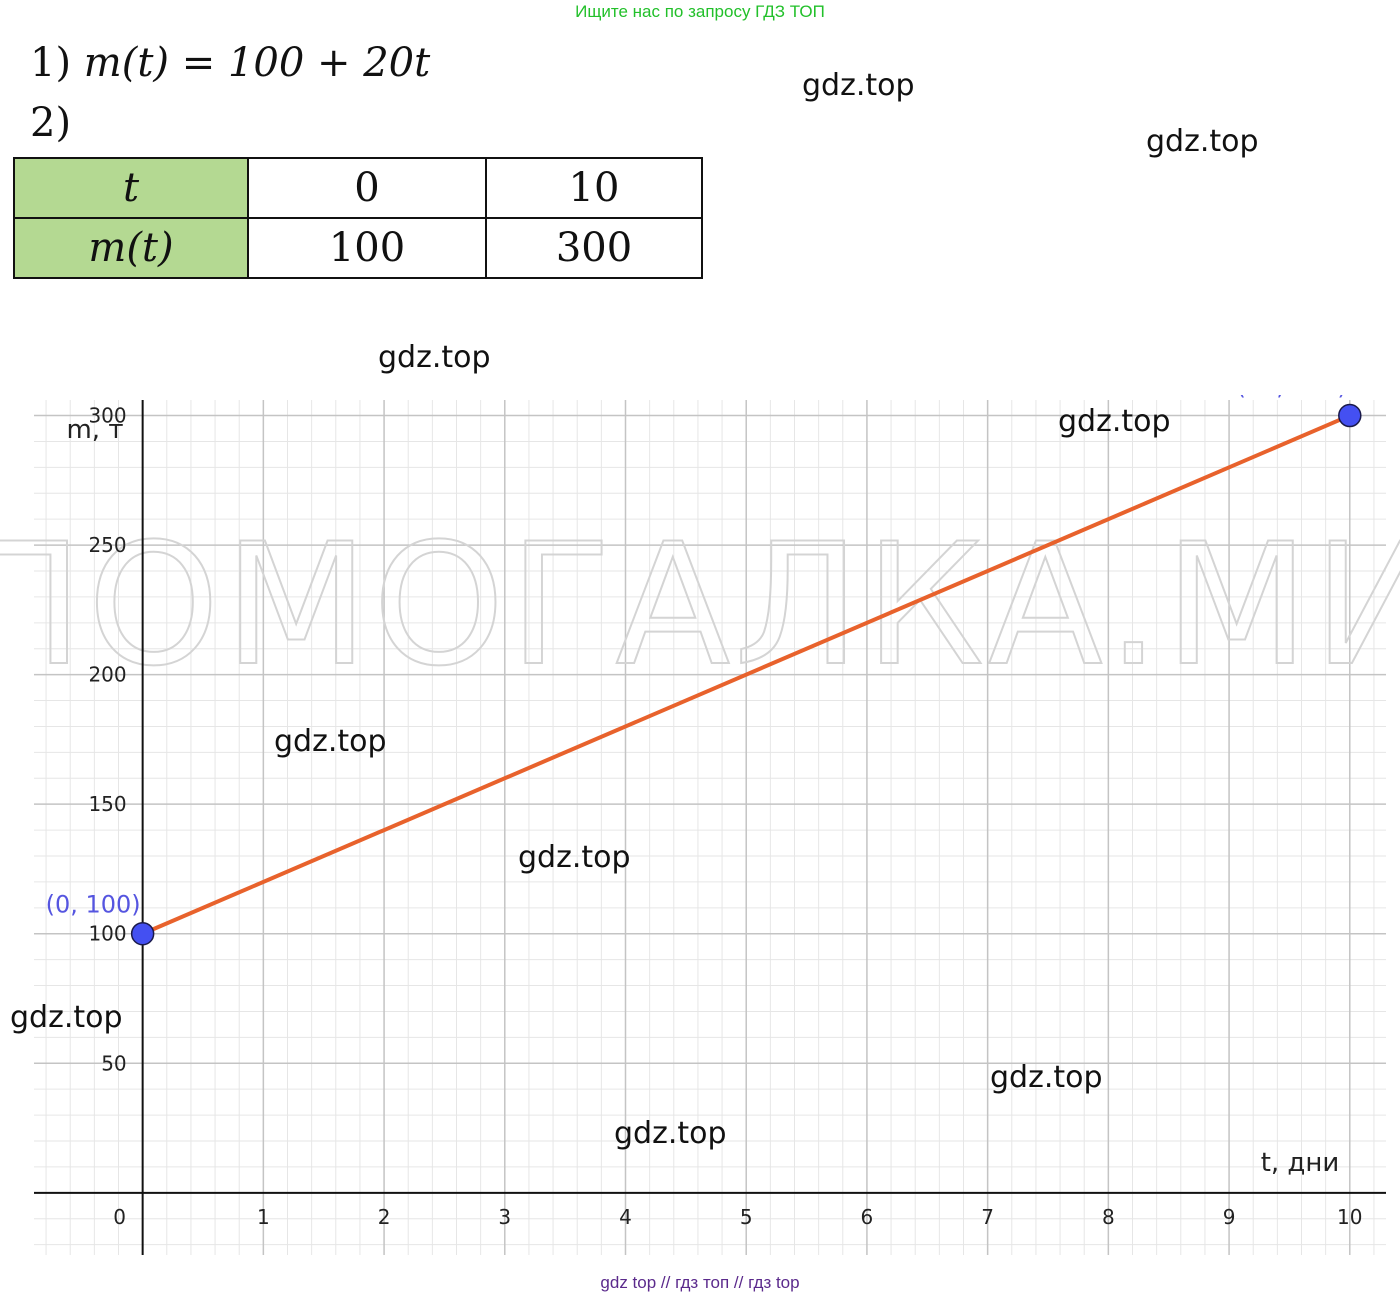 The image size is (1400, 1298). Describe the element at coordinates (107, 804) in the screenshot. I see `y-tick-label: 150` at that location.